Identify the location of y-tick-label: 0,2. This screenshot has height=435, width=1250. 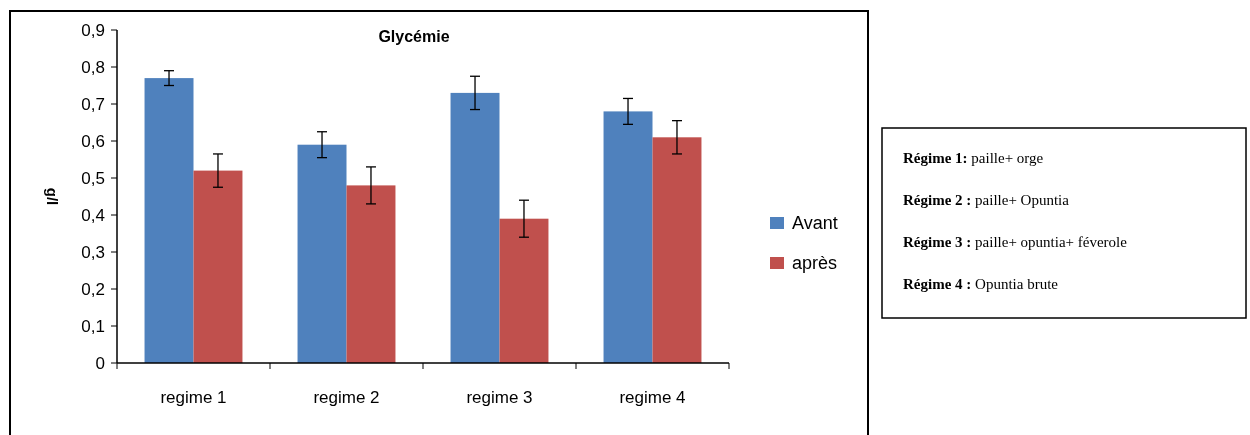
(93, 289).